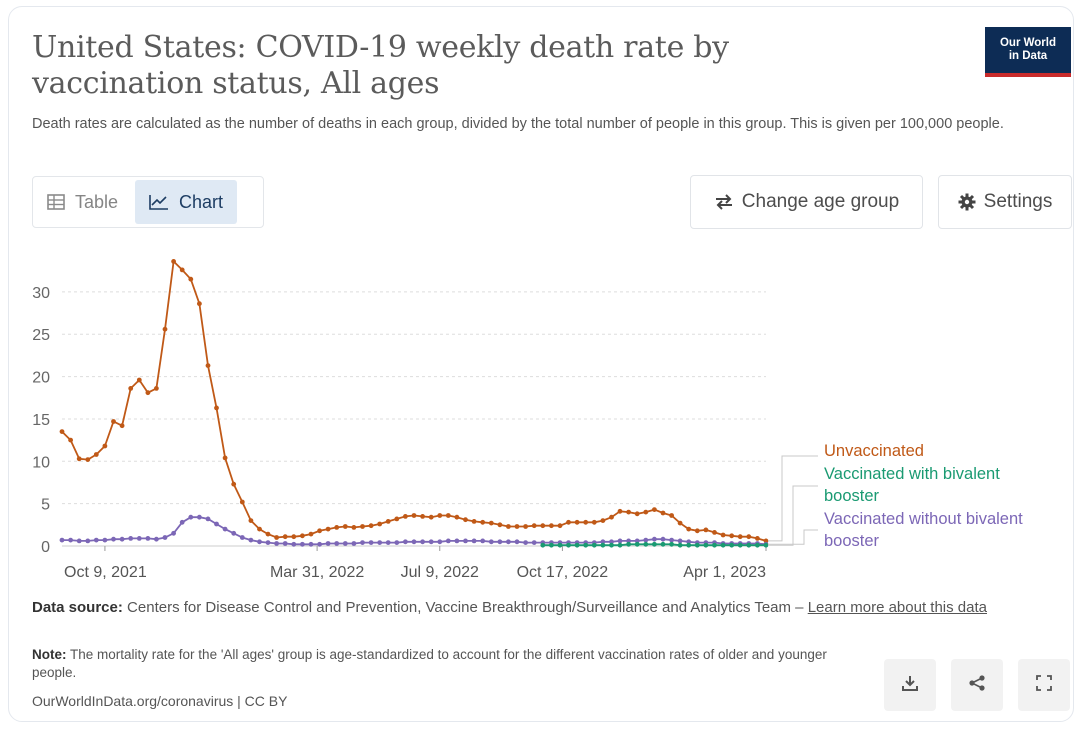 The image size is (1081, 731). I want to click on tab-table: Table, so click(82, 202).